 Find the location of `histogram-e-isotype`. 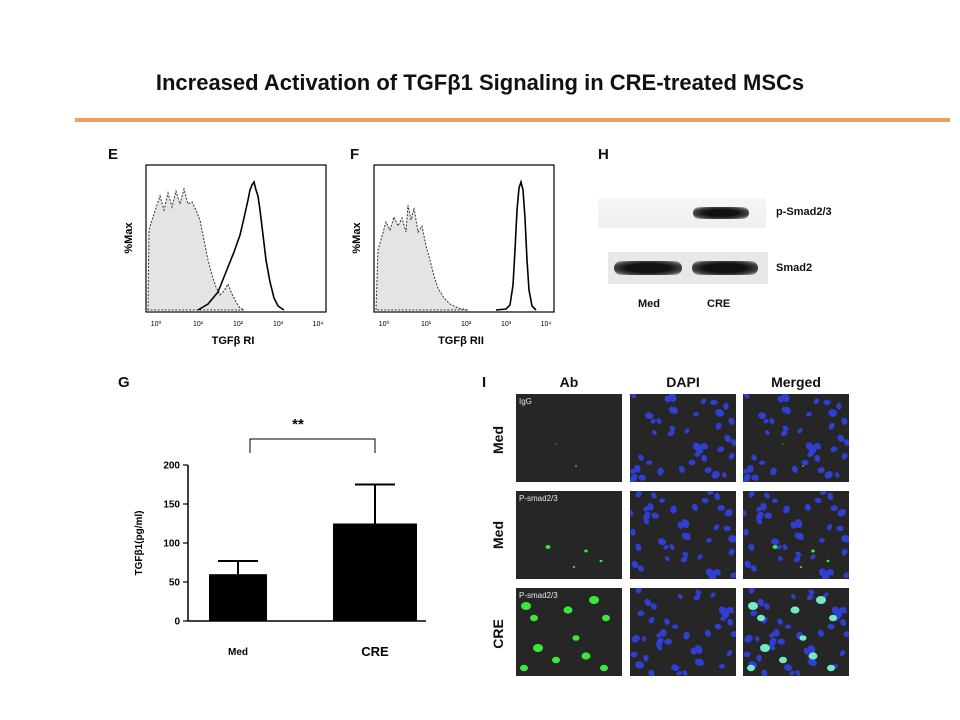

histogram-e-isotype is located at coordinates (196, 249).